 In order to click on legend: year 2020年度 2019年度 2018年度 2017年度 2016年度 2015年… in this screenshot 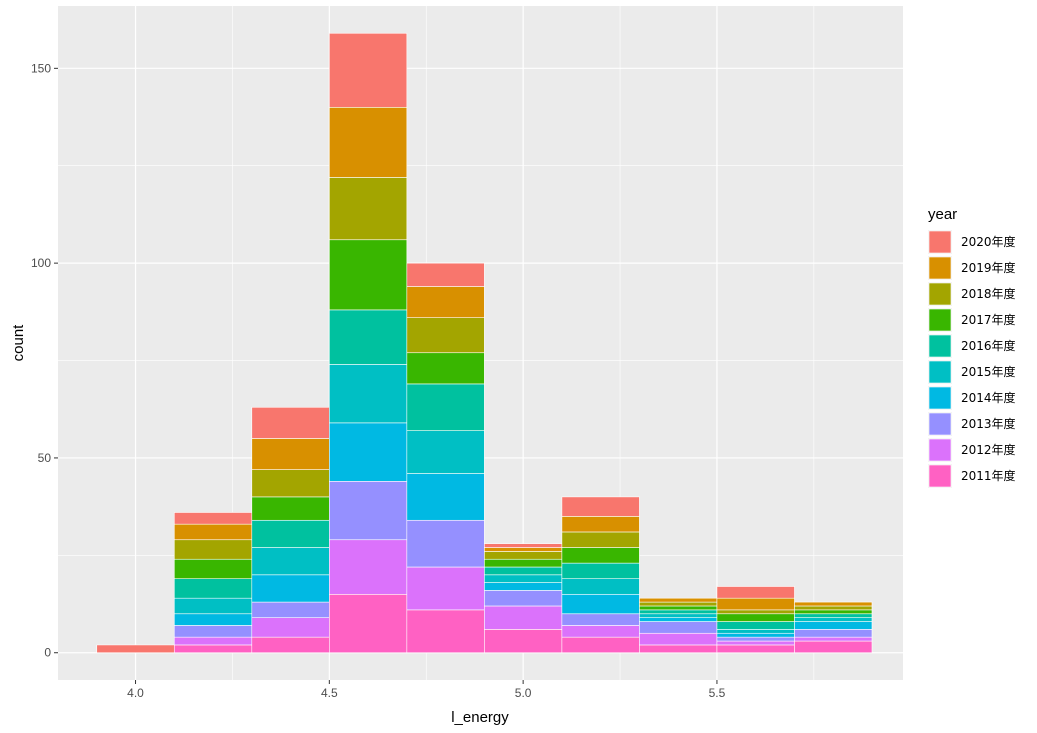, I will do `click(972, 347)`.